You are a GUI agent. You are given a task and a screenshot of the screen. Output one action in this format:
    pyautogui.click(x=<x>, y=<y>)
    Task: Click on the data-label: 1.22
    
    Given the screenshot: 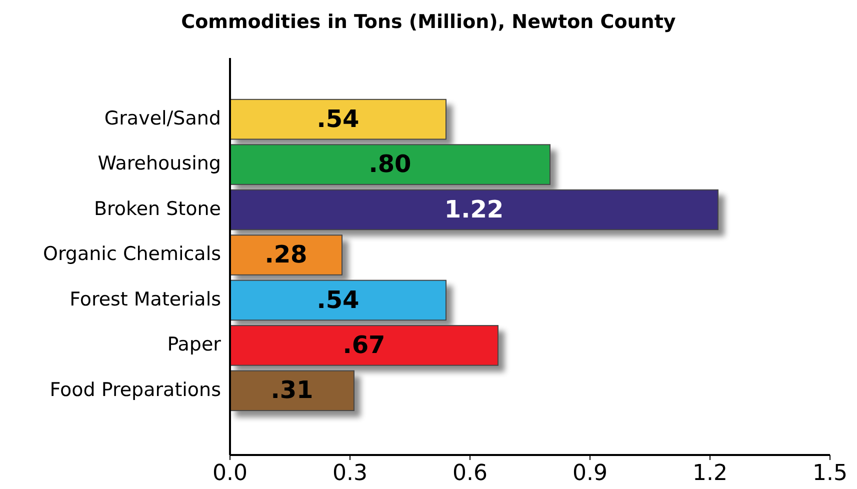 What is the action you would take?
    pyautogui.click(x=474, y=209)
    